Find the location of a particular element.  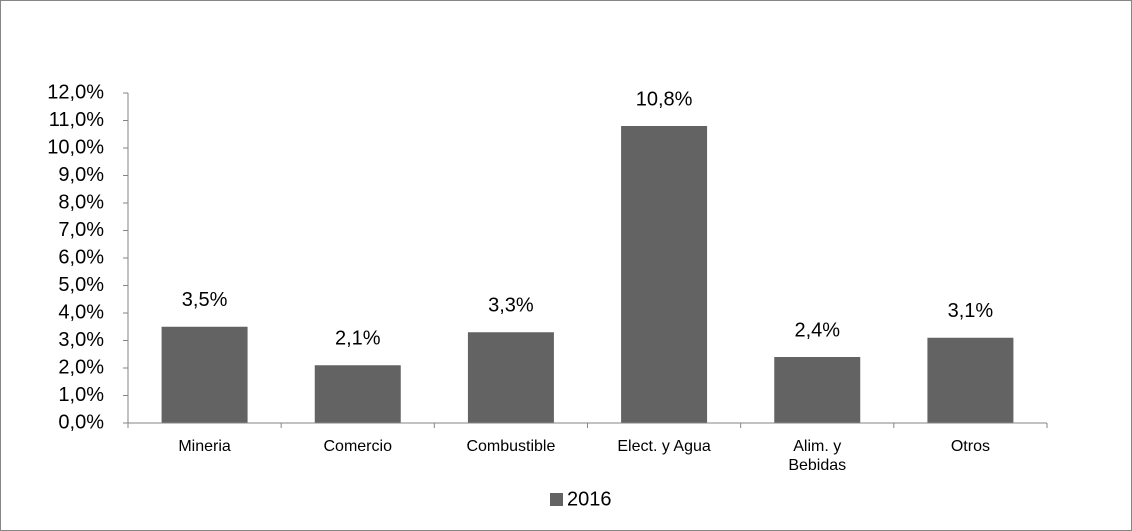

data-label: 2,4% is located at coordinates (817, 330).